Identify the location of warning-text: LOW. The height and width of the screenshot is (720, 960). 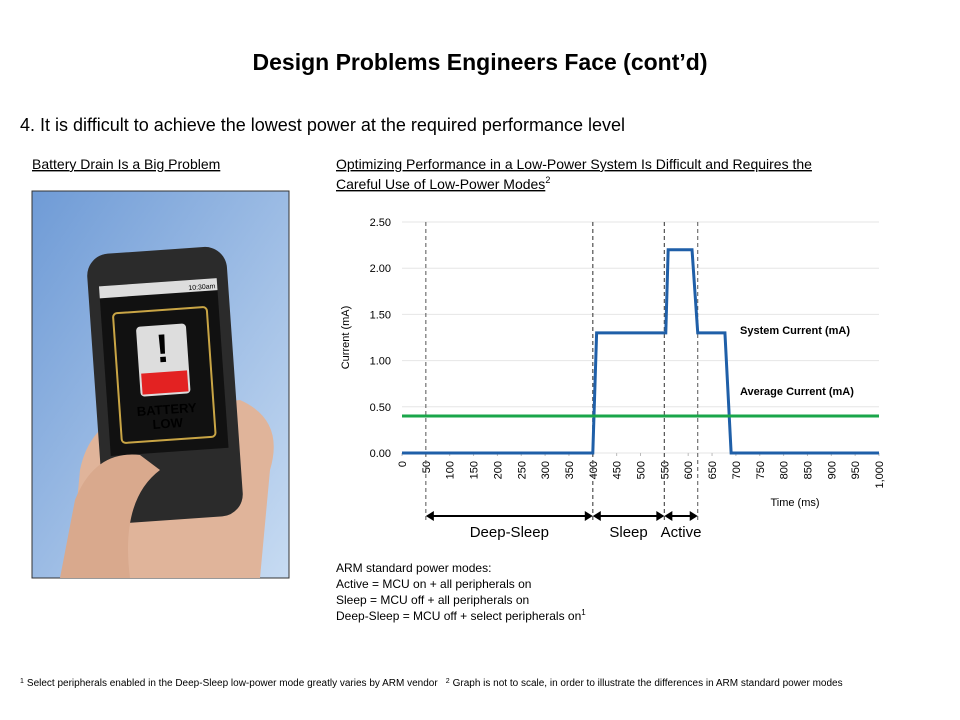
(168, 423).